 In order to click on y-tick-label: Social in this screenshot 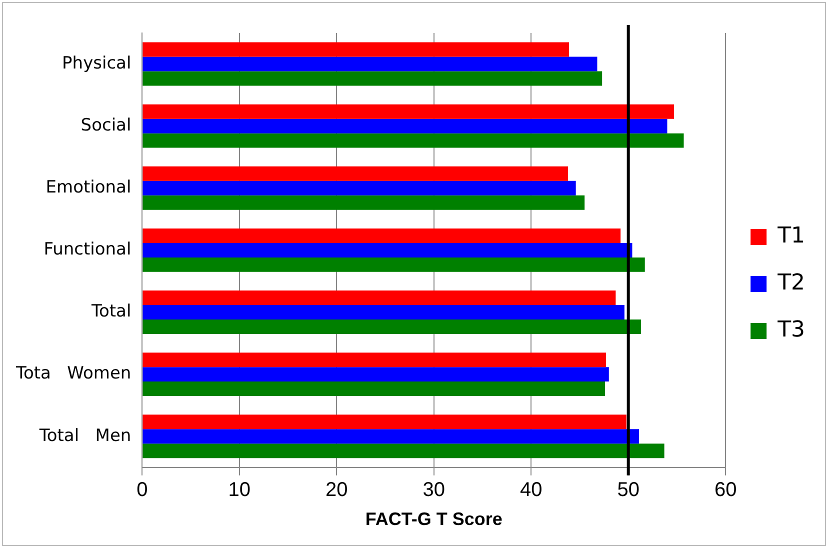, I will do `click(106, 126)`.